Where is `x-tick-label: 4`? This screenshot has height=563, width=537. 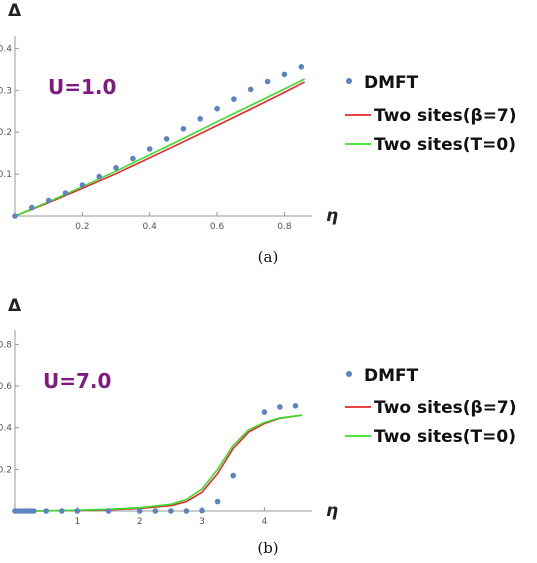
x-tick-label: 4 is located at coordinates (264, 522).